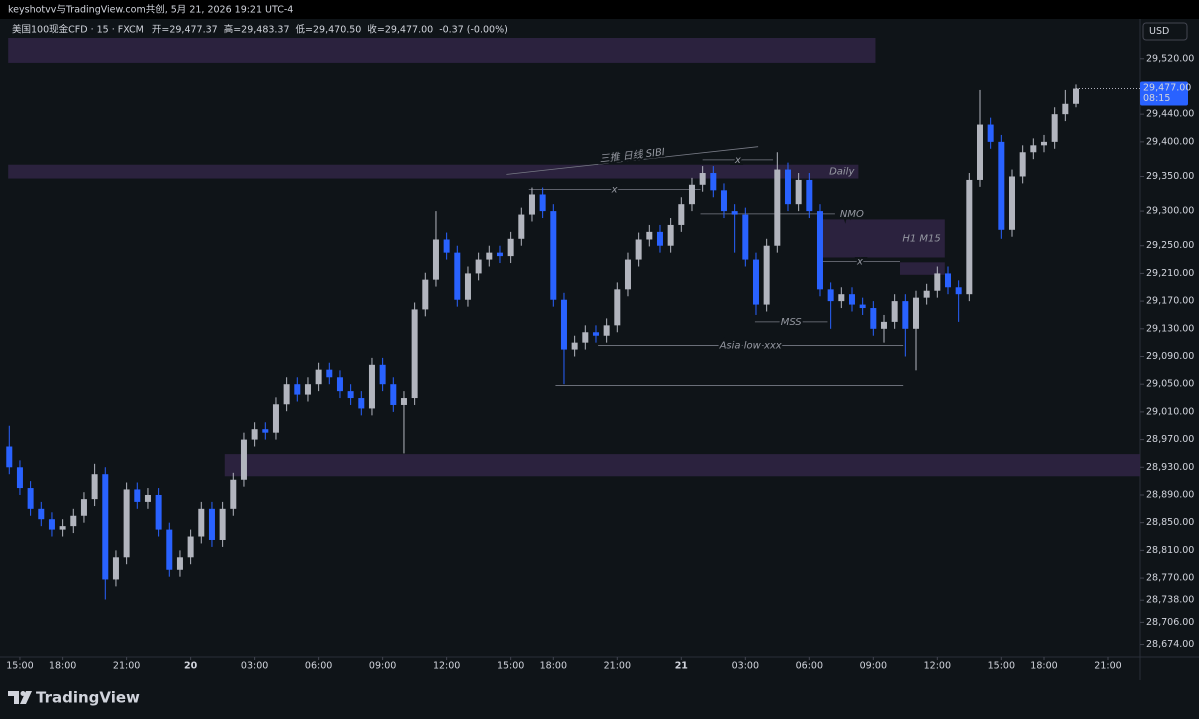  What do you see at coordinates (265, 30) in the screenshot?
I see `ohlc-value: 29,483.37` at bounding box center [265, 30].